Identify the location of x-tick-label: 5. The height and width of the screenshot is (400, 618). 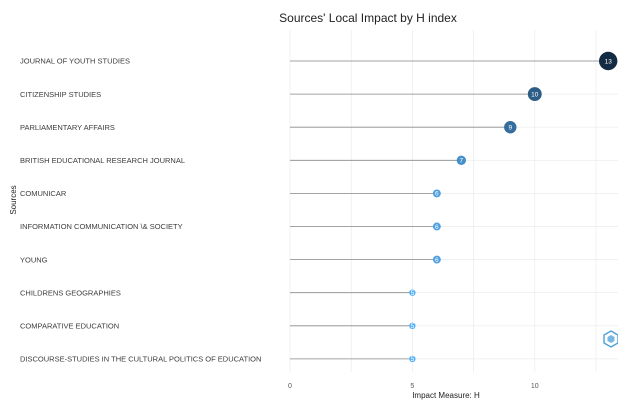
(412, 386).